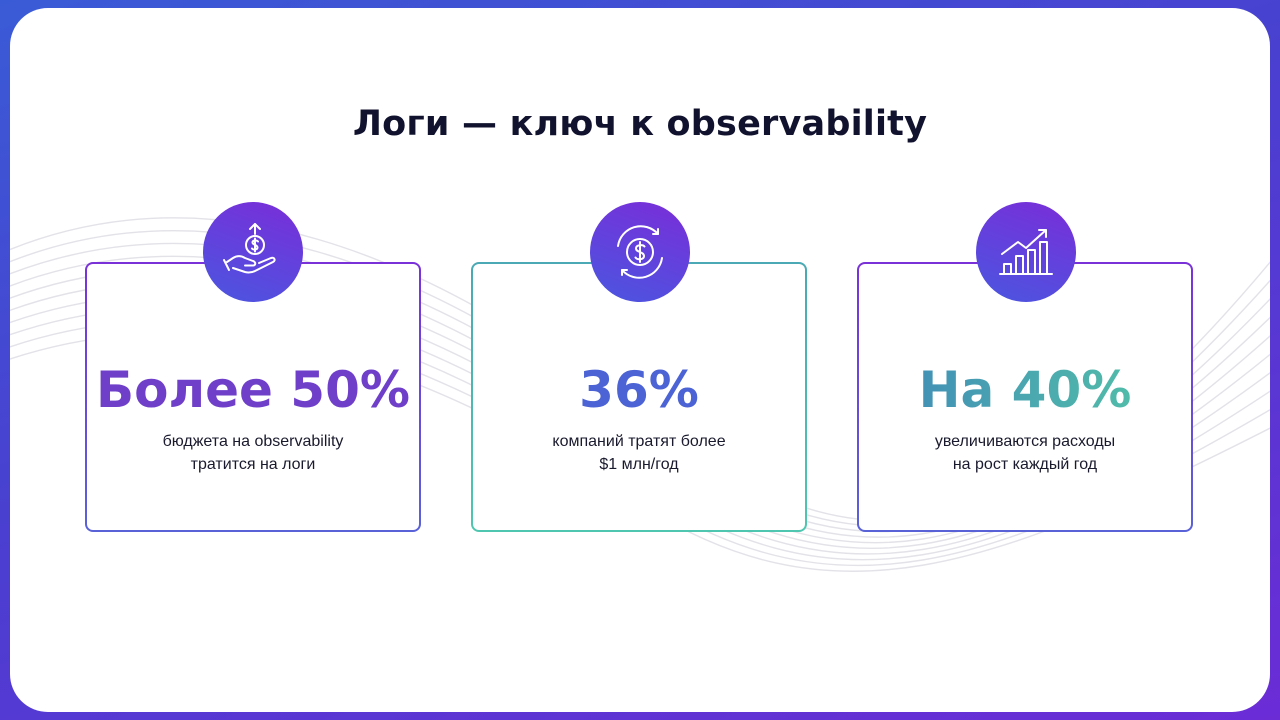  I want to click on page-title: Логи — ключ к observability, so click(640, 124).